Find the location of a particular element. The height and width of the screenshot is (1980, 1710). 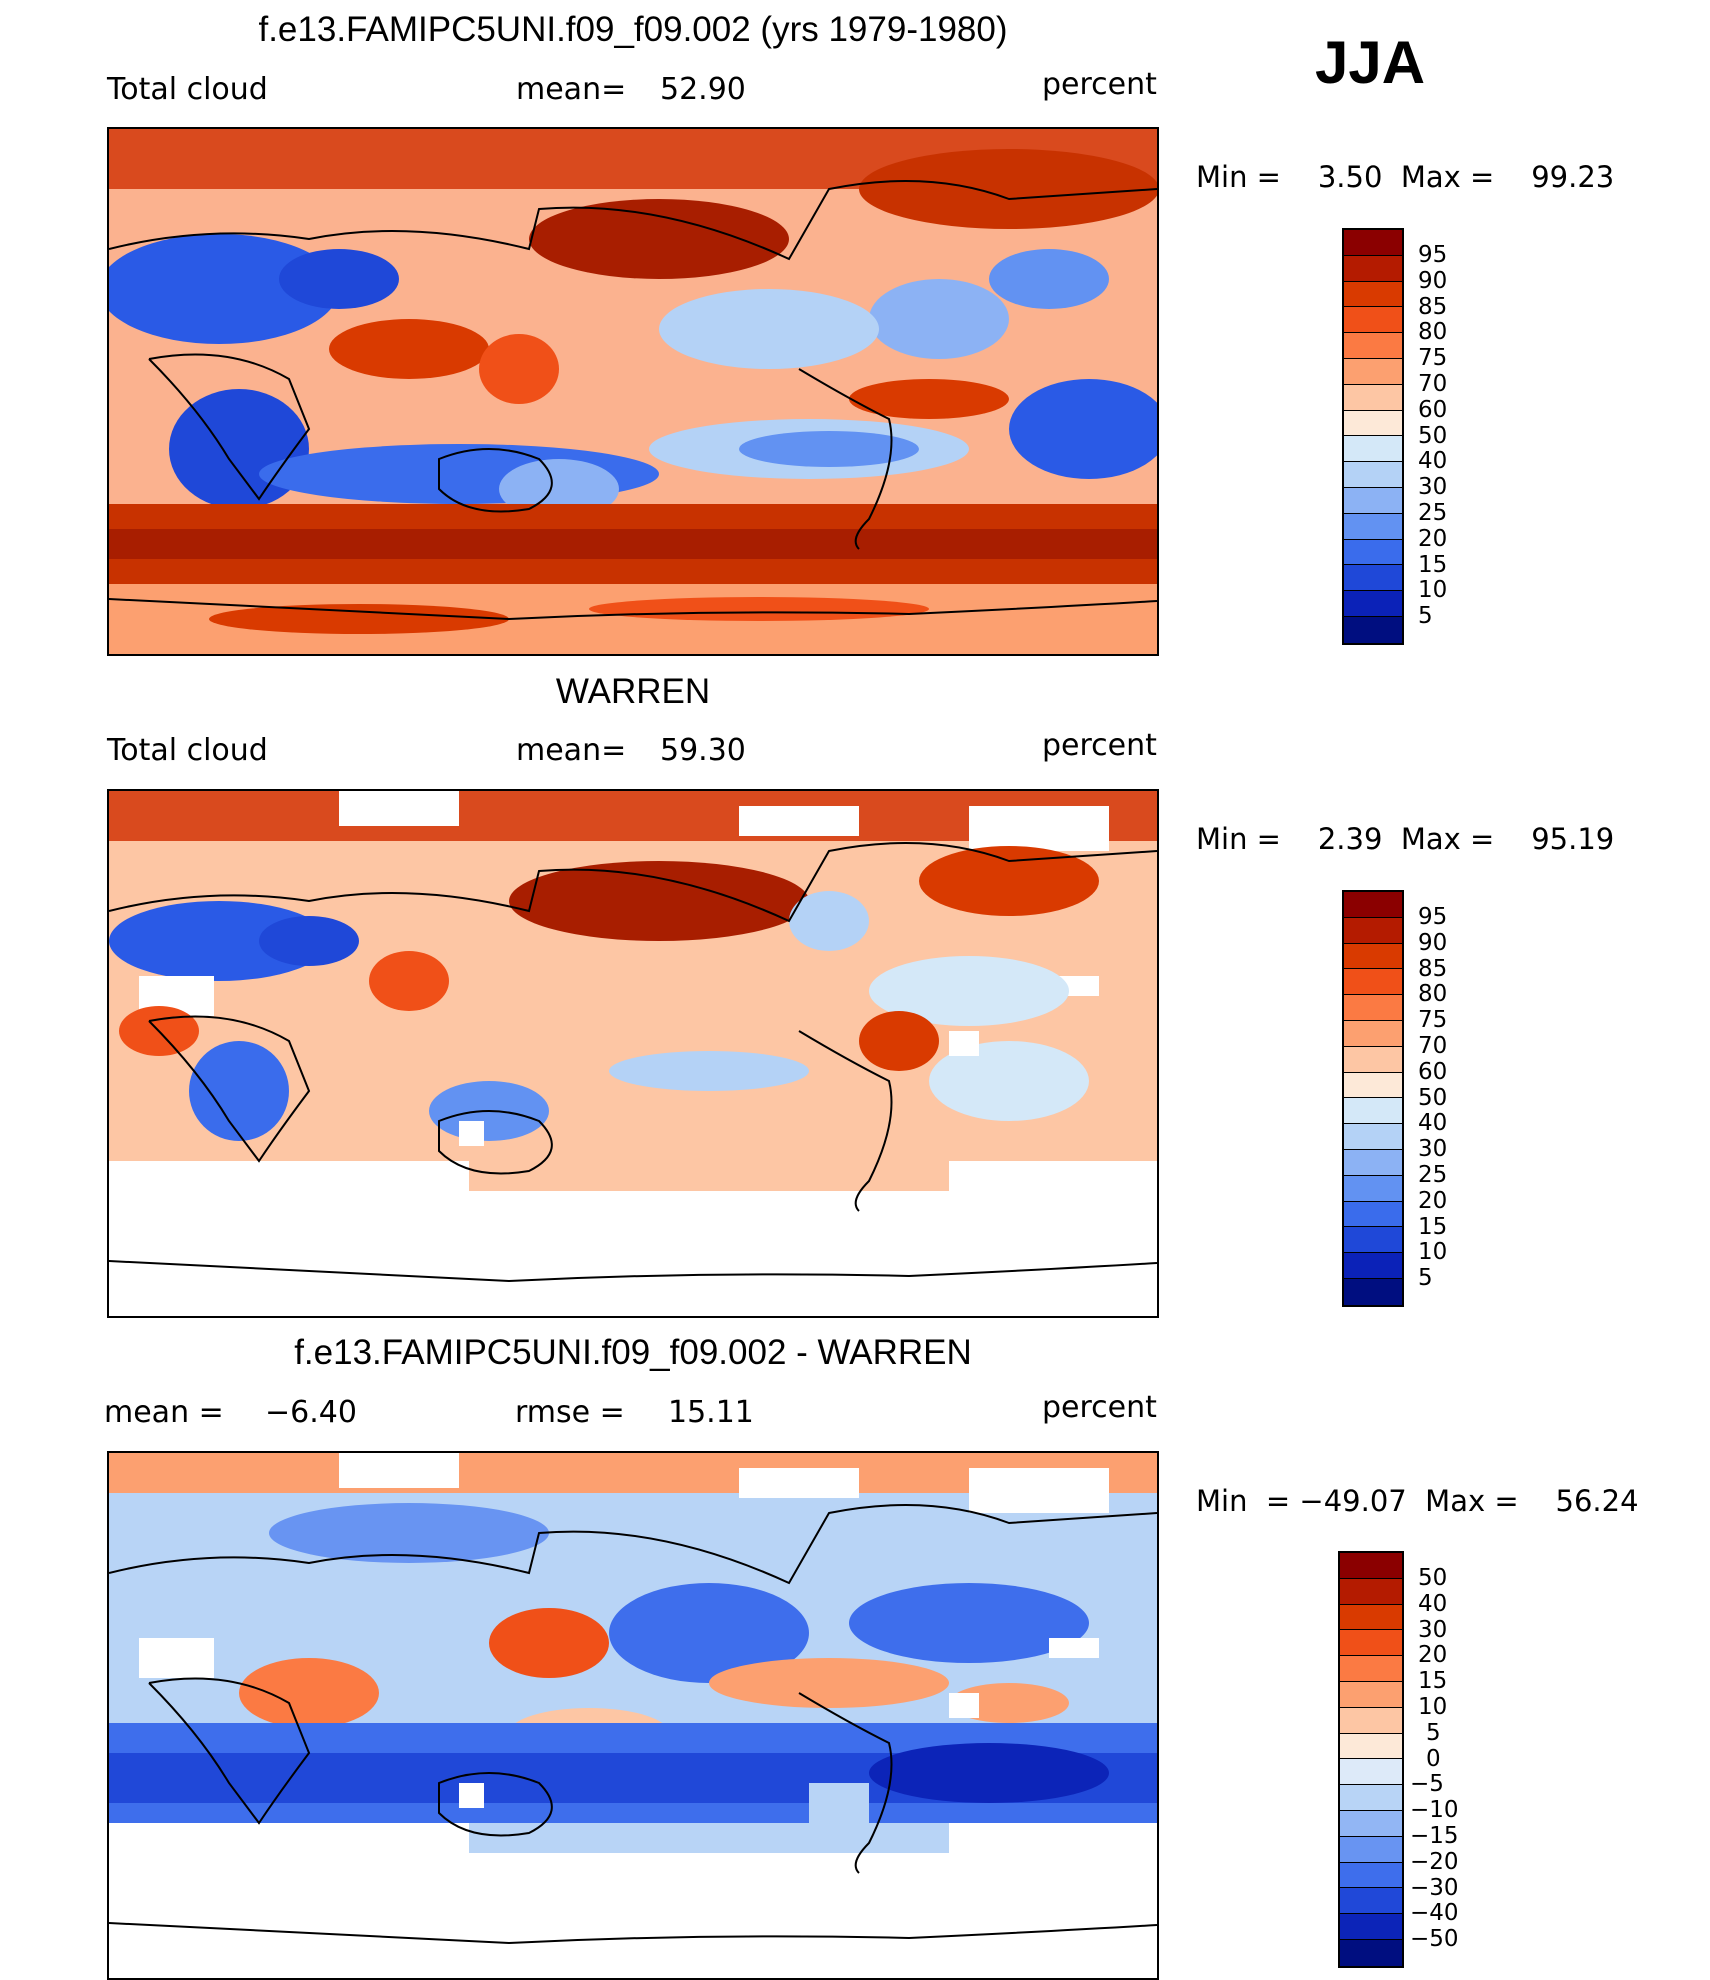

panel3-mean-label: mean = is located at coordinates (164, 1412).